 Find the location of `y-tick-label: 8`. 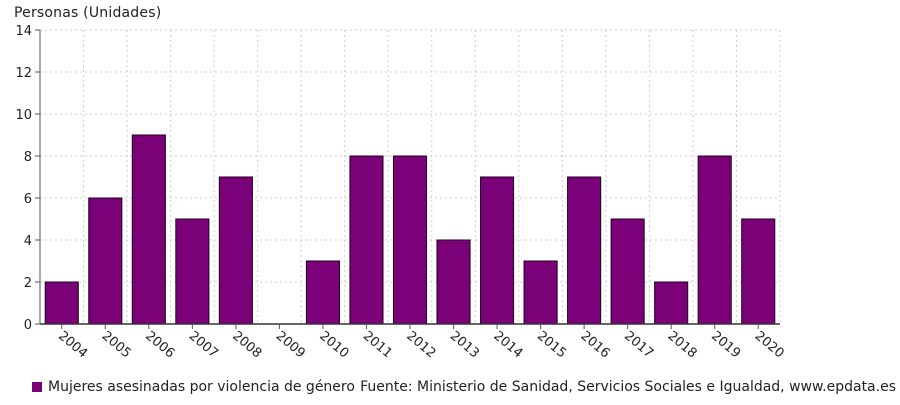

y-tick-label: 8 is located at coordinates (28, 157).